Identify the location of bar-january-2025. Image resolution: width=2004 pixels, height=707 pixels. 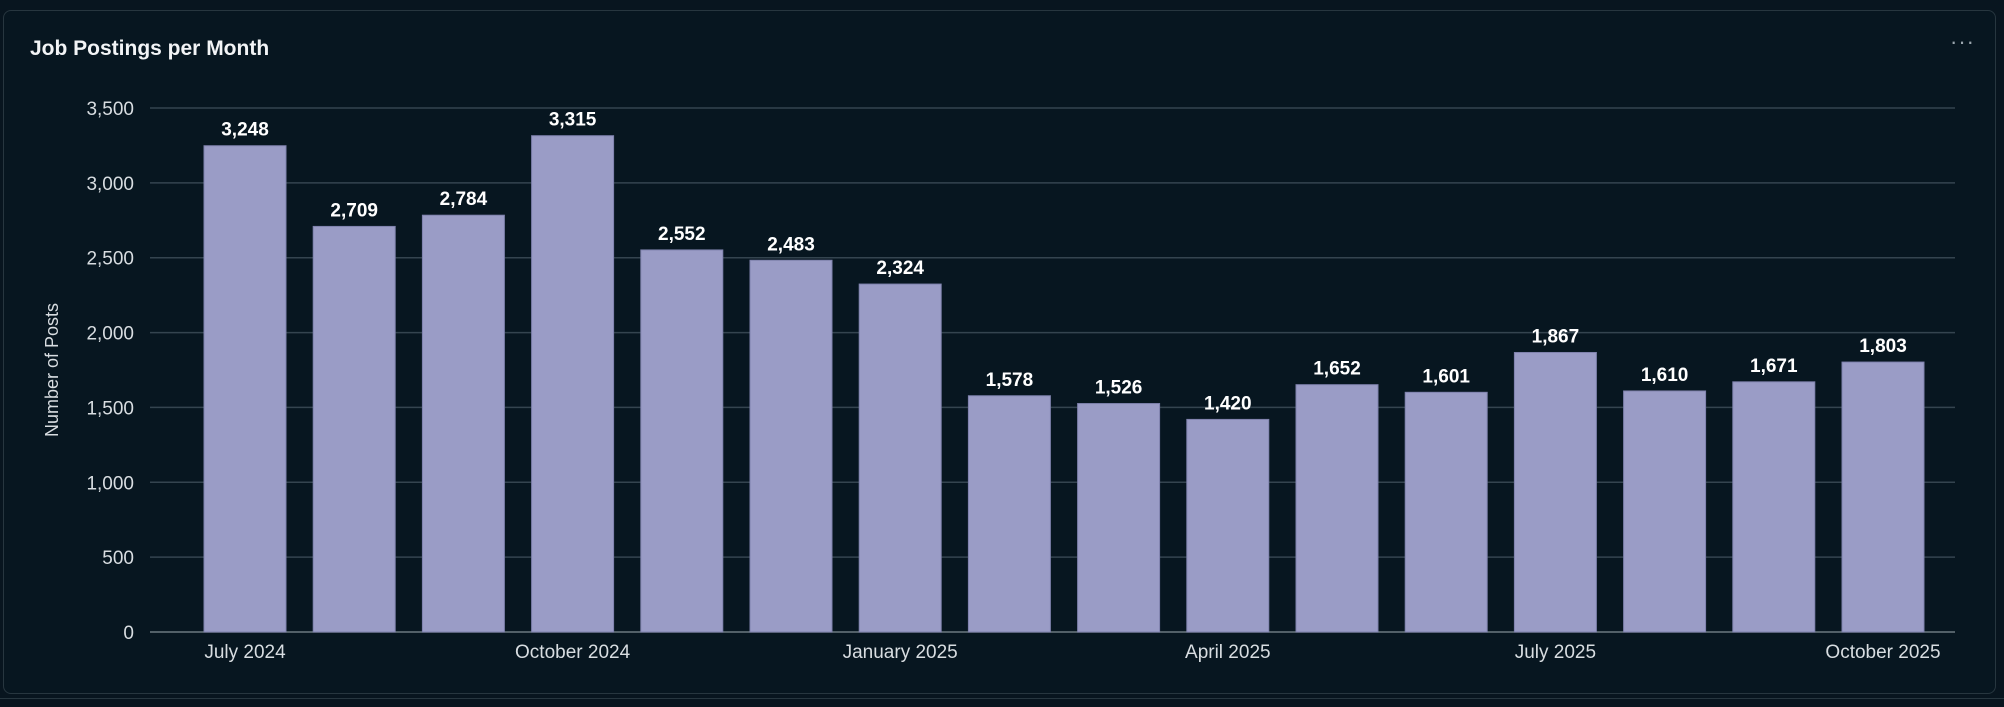
(900, 458).